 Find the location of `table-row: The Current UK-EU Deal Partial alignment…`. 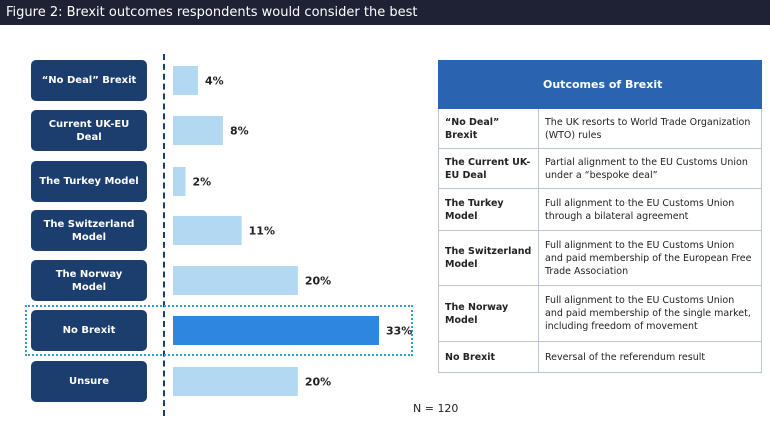

table-row: The Current UK-EU Deal Partial alignment… is located at coordinates (600, 168).